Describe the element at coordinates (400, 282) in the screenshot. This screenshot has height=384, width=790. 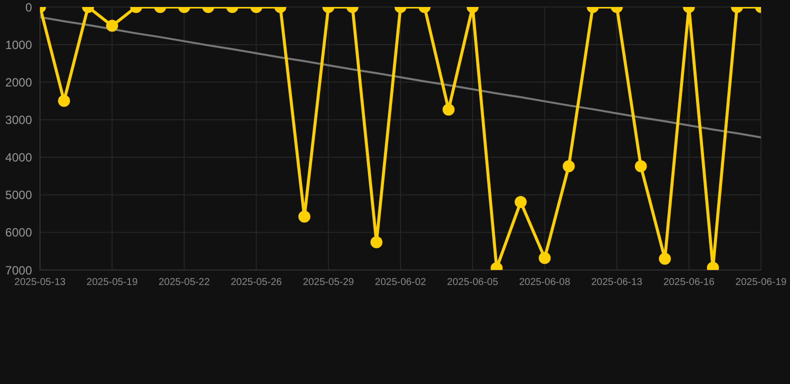
I see `x-tick-label: 2025-06-02` at that location.